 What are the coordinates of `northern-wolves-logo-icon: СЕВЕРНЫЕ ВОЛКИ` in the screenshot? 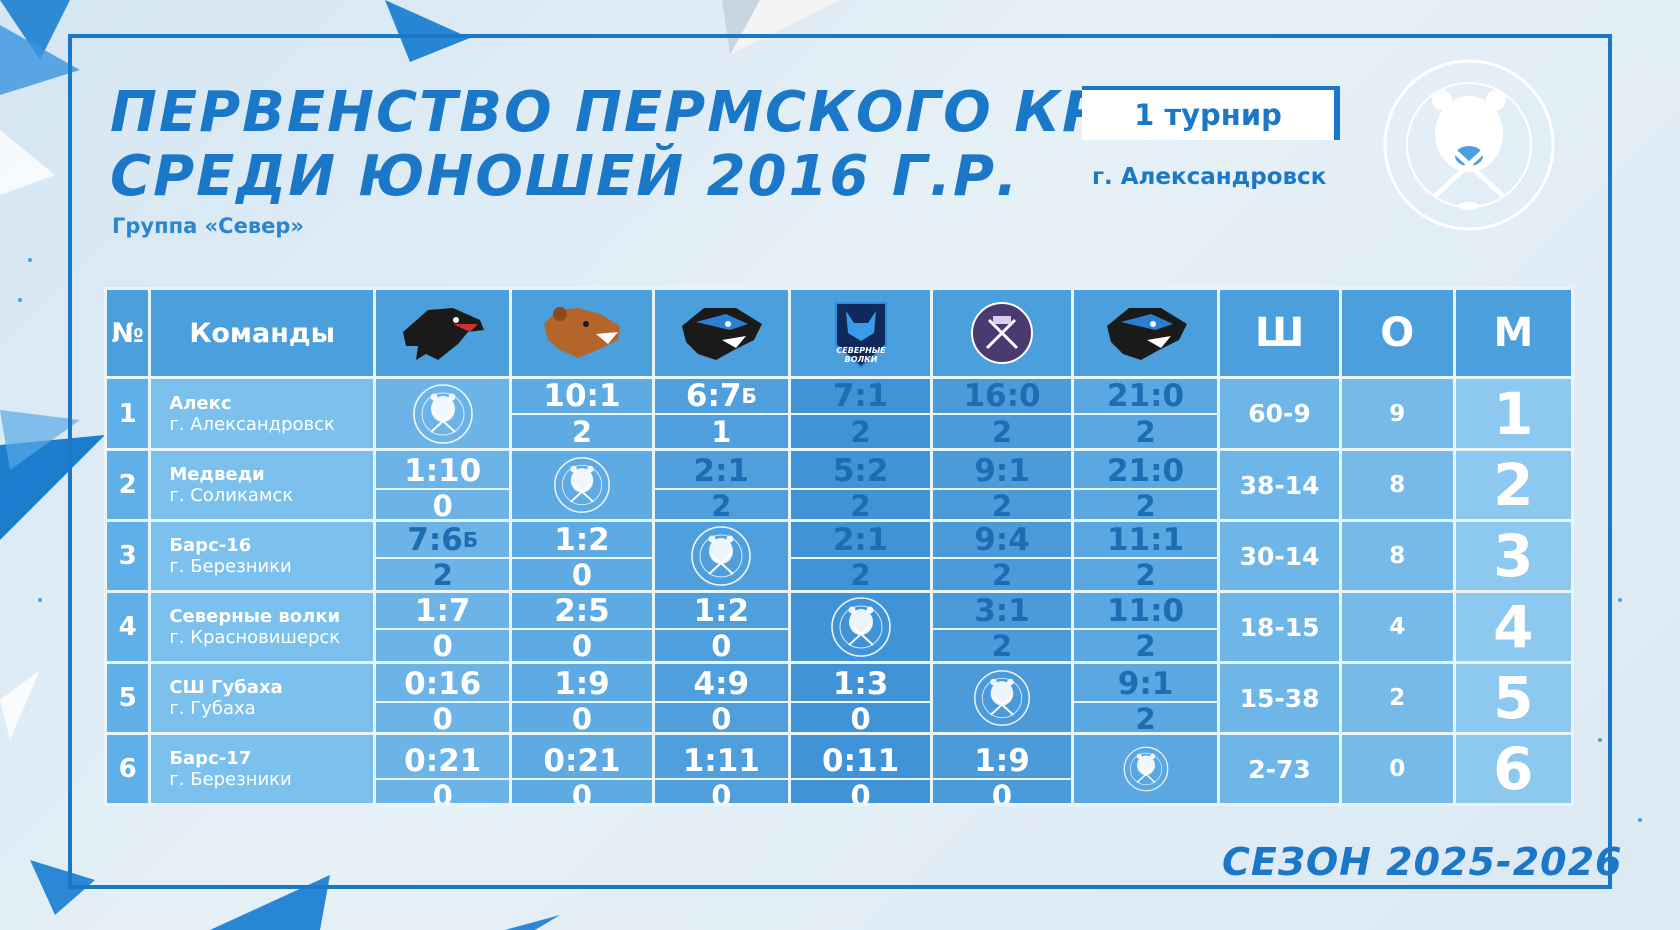 It's located at (860, 335).